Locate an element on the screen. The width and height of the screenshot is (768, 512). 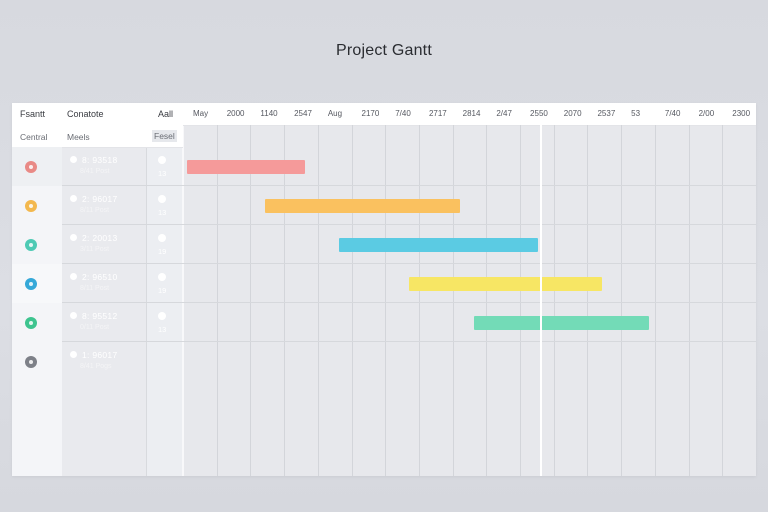
subheader-row: Central Meels Fesel is located at coordinates (97, 136).